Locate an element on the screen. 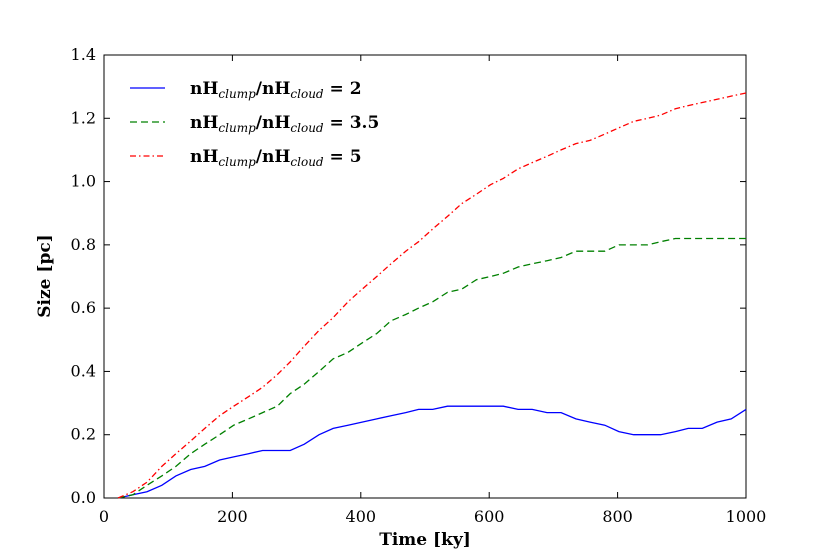  x-tick-label: 800 is located at coordinates (617, 516).